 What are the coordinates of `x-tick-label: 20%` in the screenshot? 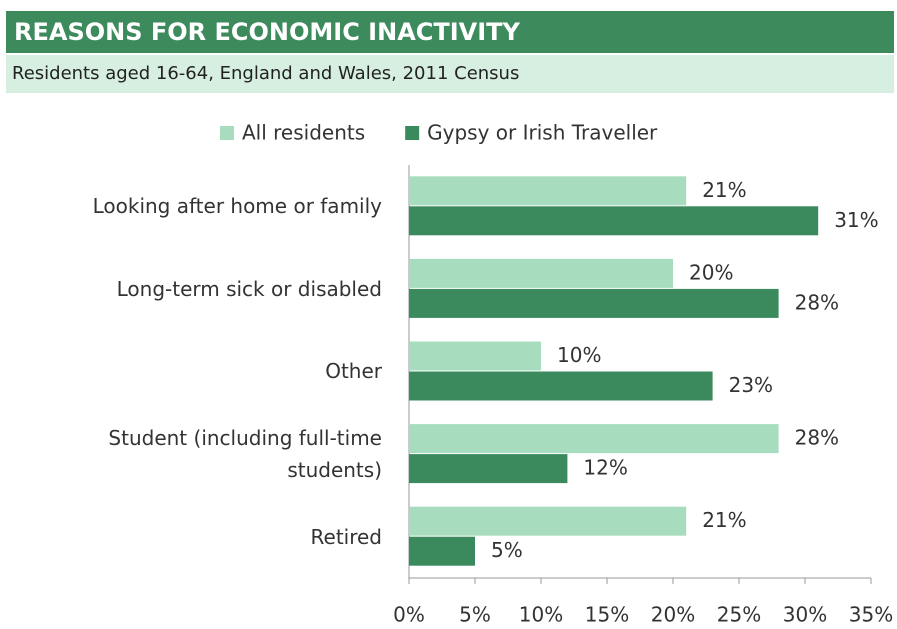 It's located at (673, 615).